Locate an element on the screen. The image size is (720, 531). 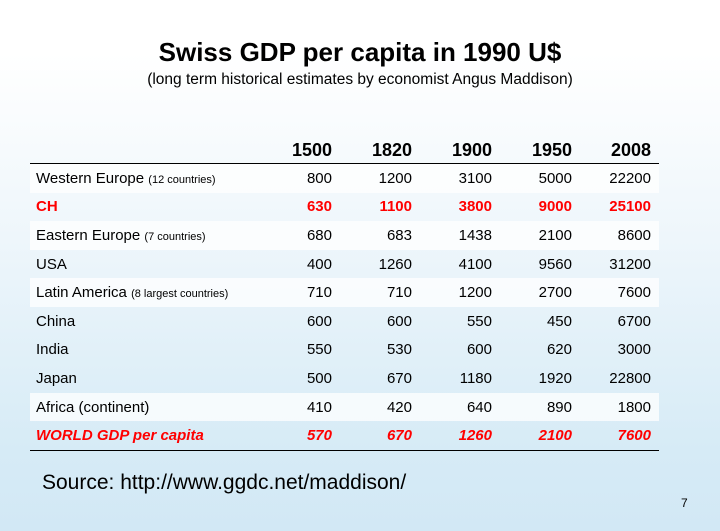
value-cell: 1100 is located at coordinates (395, 207).